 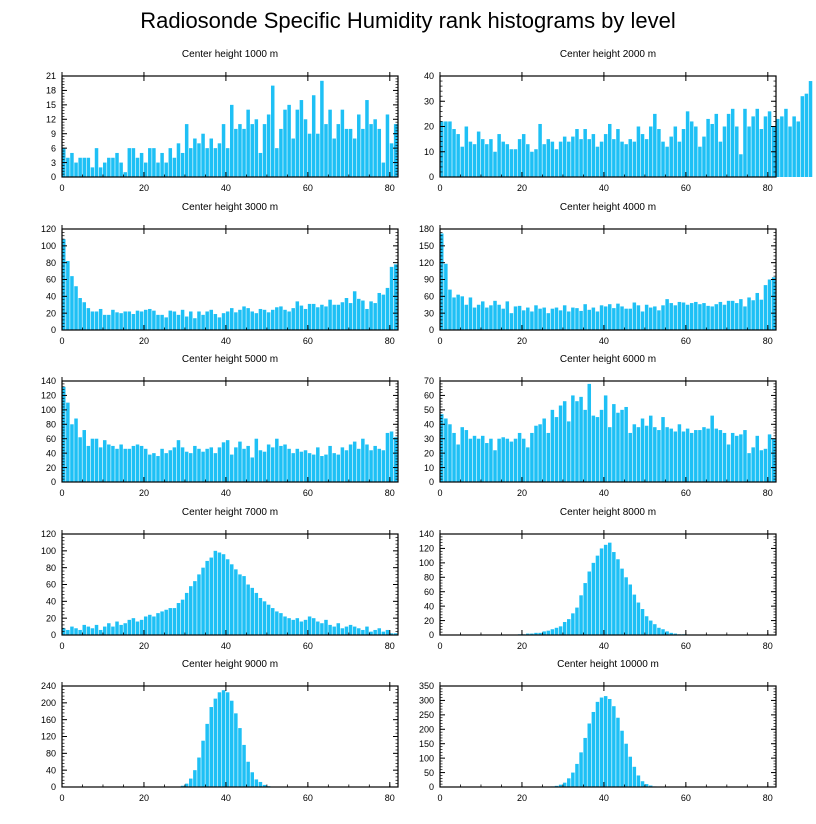 What do you see at coordinates (53, 148) in the screenshot?
I see `y-tick-label: 6` at bounding box center [53, 148].